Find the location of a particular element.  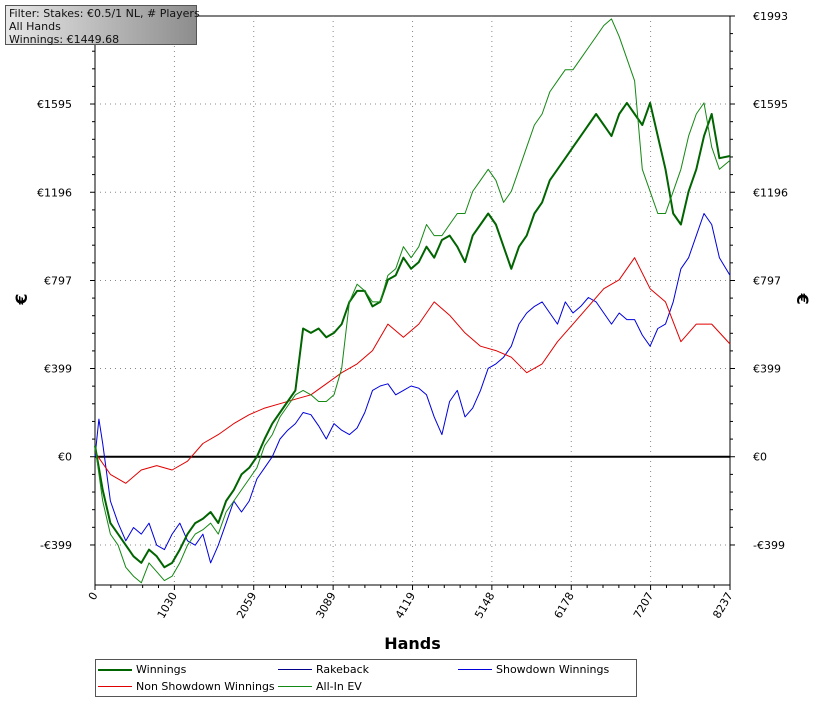

legend-item-non-showdown: Non Showdown Winnings is located at coordinates (186, 686).